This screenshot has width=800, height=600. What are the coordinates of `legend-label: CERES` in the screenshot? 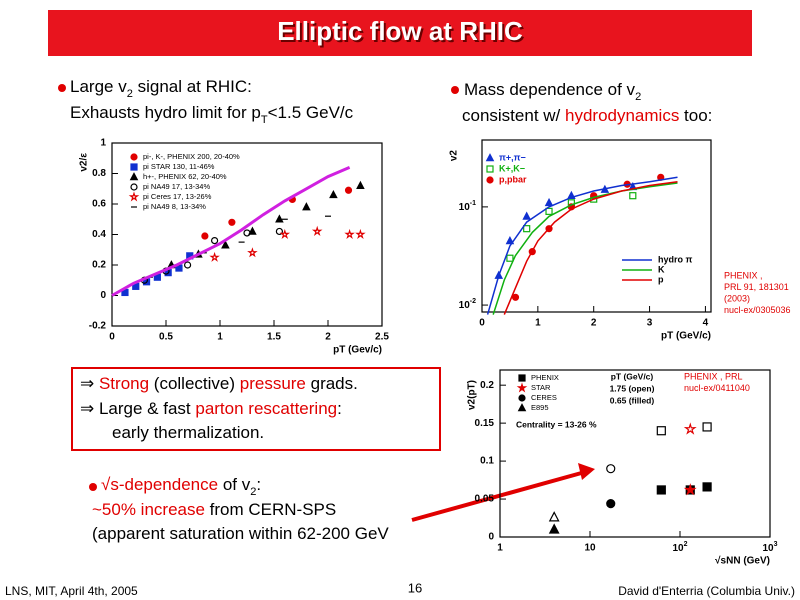 It's located at (544, 397).